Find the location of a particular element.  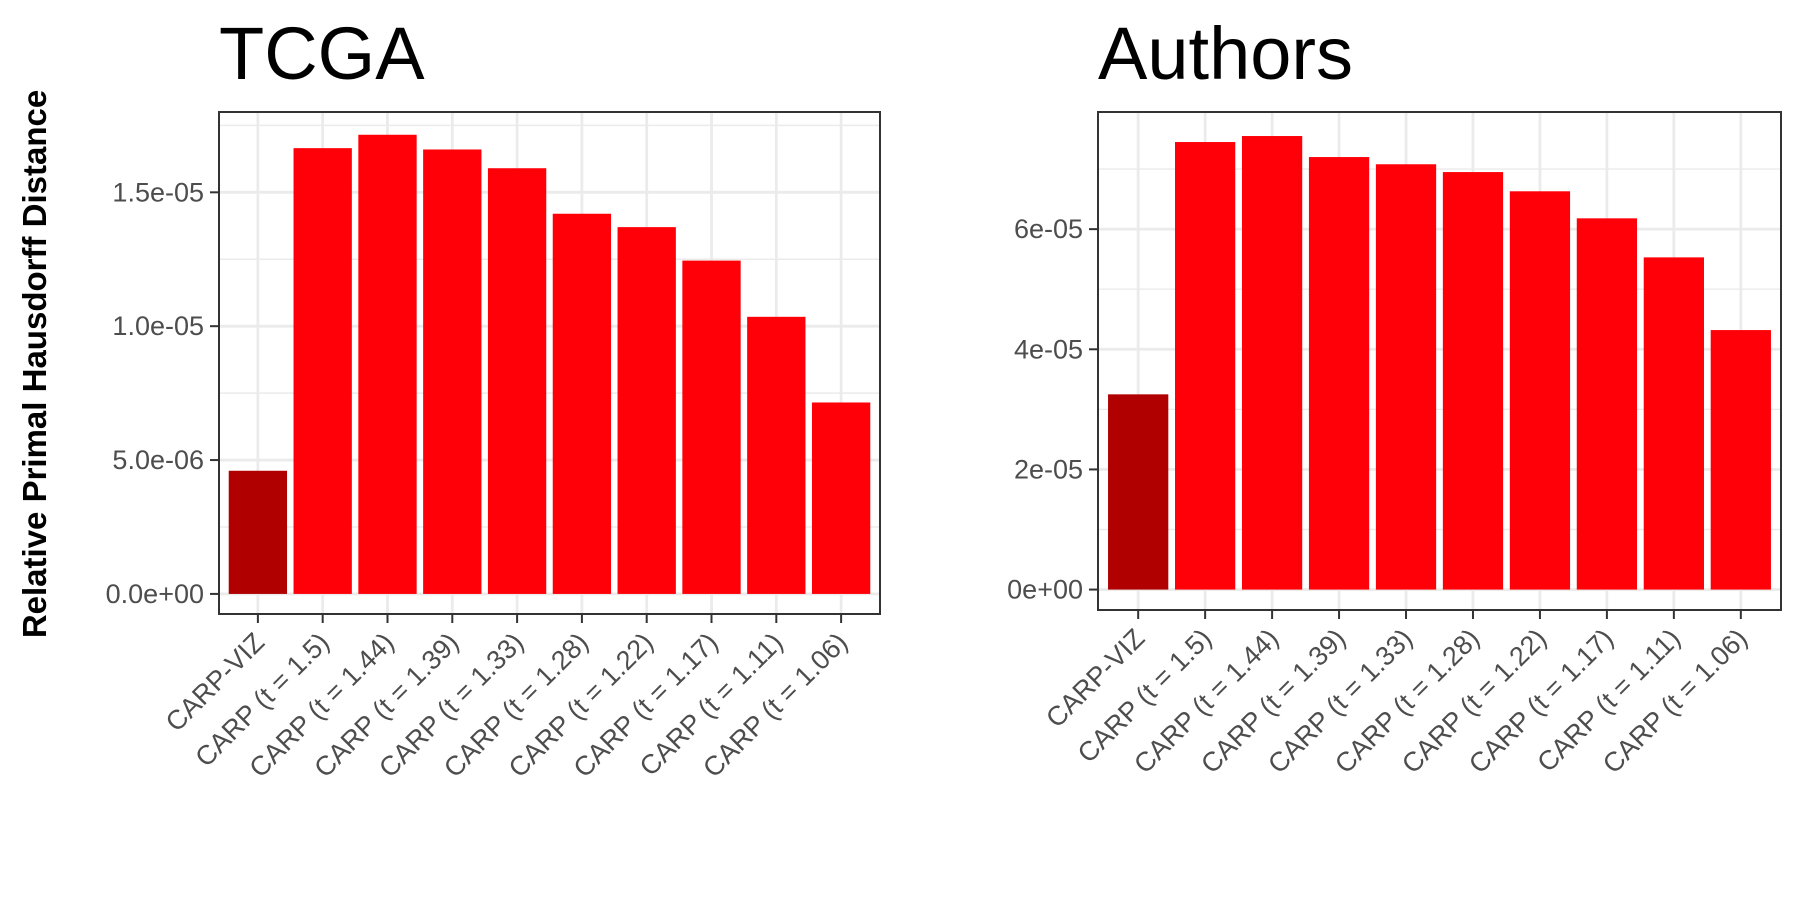

y-tick-label: 2e-05 is located at coordinates (1048, 469).